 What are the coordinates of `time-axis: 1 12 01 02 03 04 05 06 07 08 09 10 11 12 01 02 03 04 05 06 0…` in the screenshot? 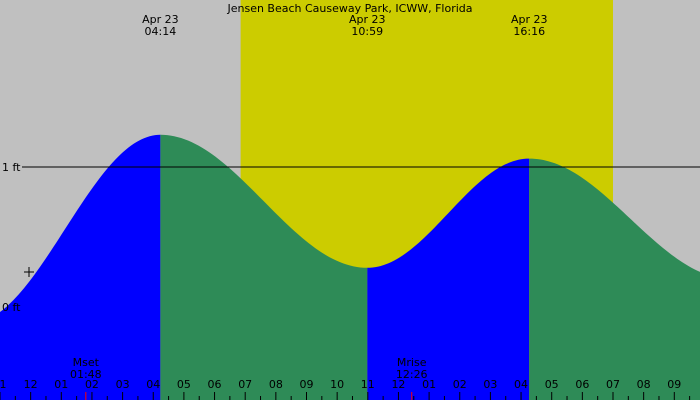 It's located at (345, 389).